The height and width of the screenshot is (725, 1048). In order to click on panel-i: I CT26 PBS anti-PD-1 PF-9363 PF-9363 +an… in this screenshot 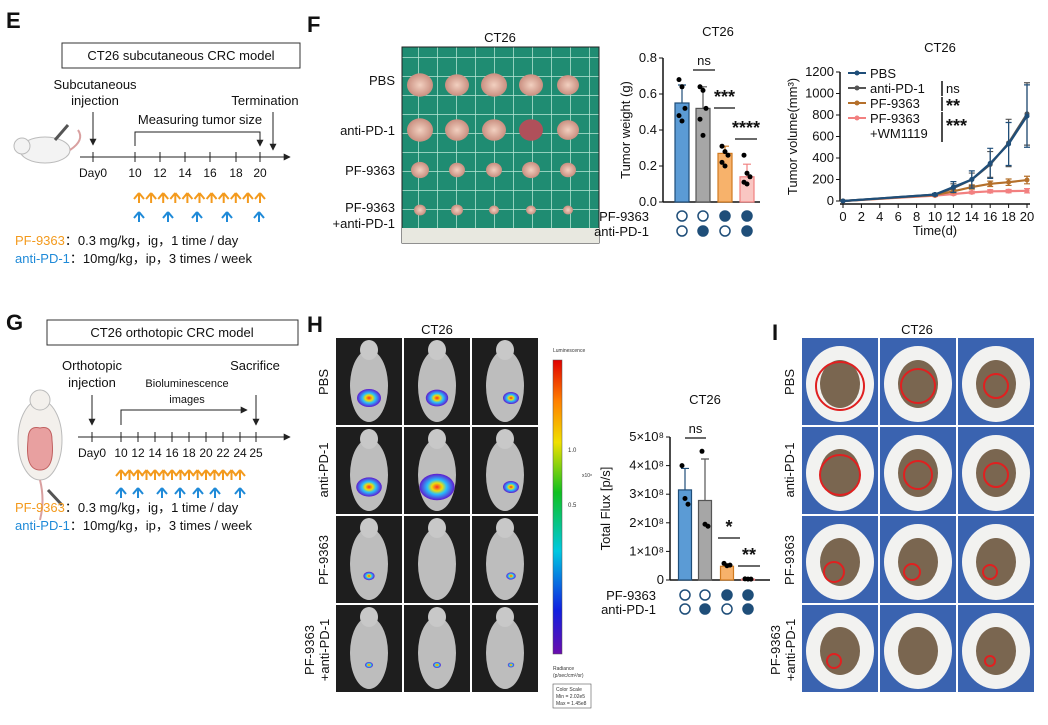, I will do `click(901, 506)`.